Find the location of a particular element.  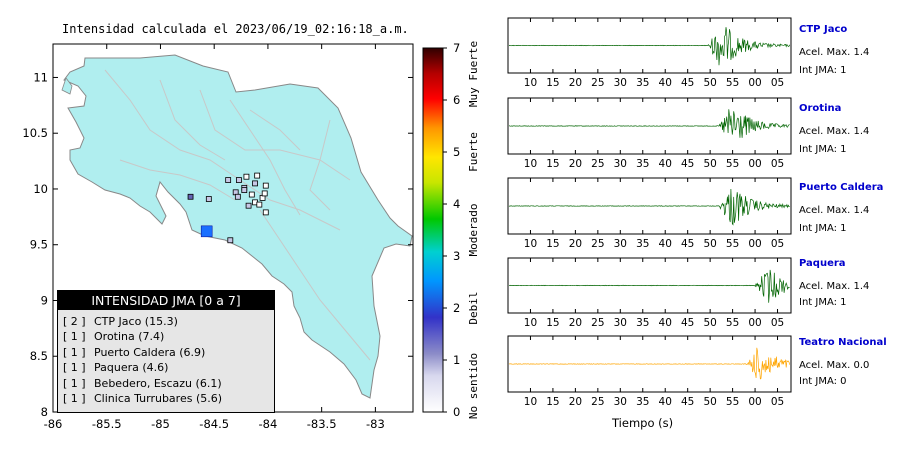

legend-item: [ 1 ] Clinica Turrubares (5.6) is located at coordinates (143, 399).